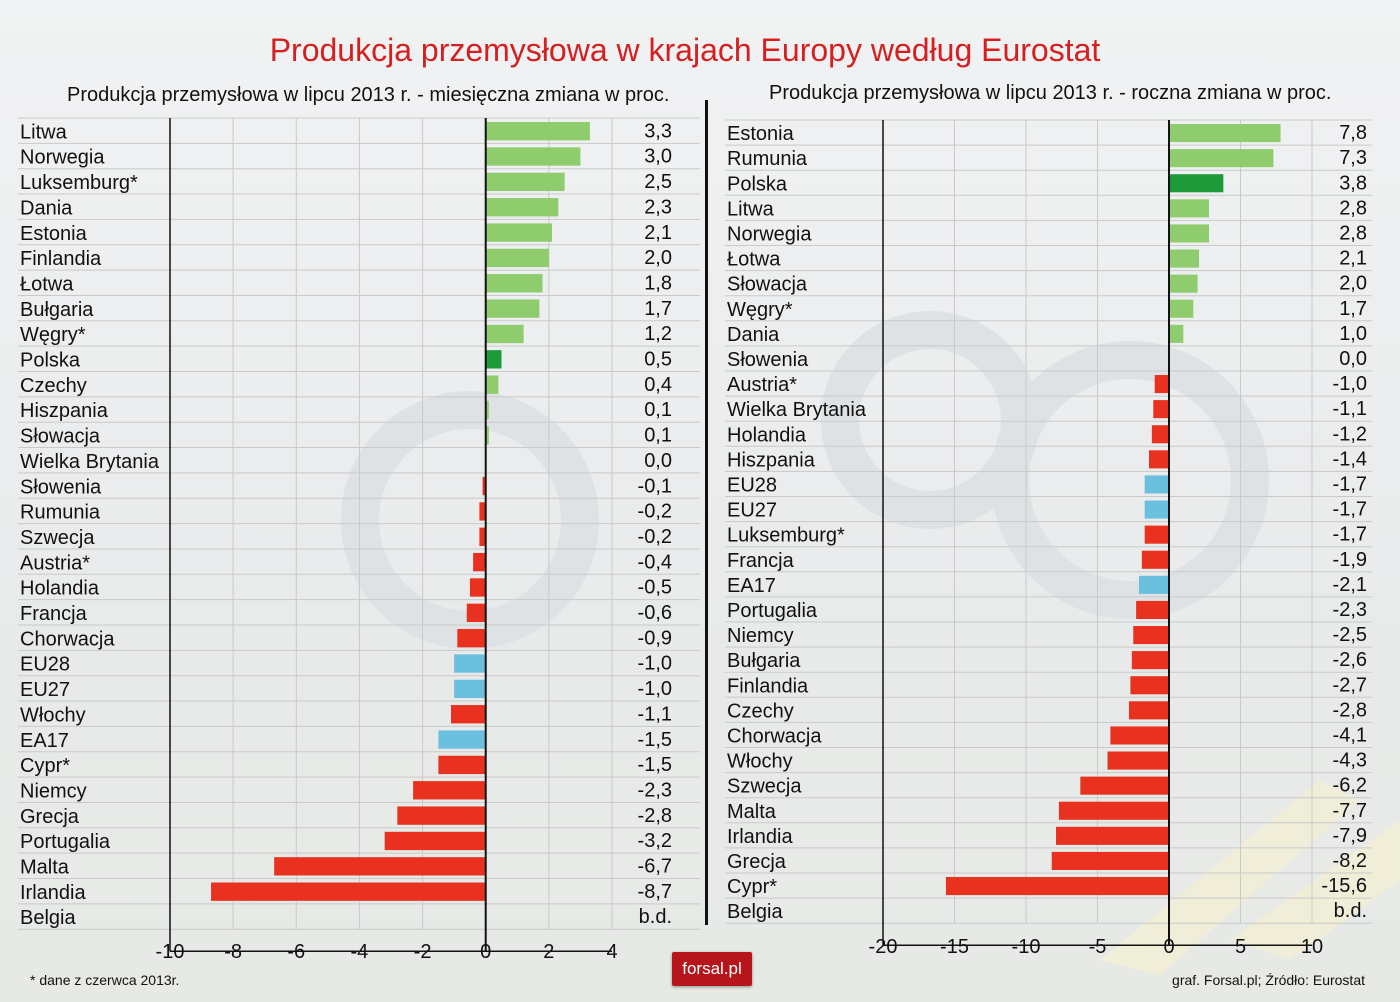  I want to click on value-label: 0,0, so click(1353, 359).